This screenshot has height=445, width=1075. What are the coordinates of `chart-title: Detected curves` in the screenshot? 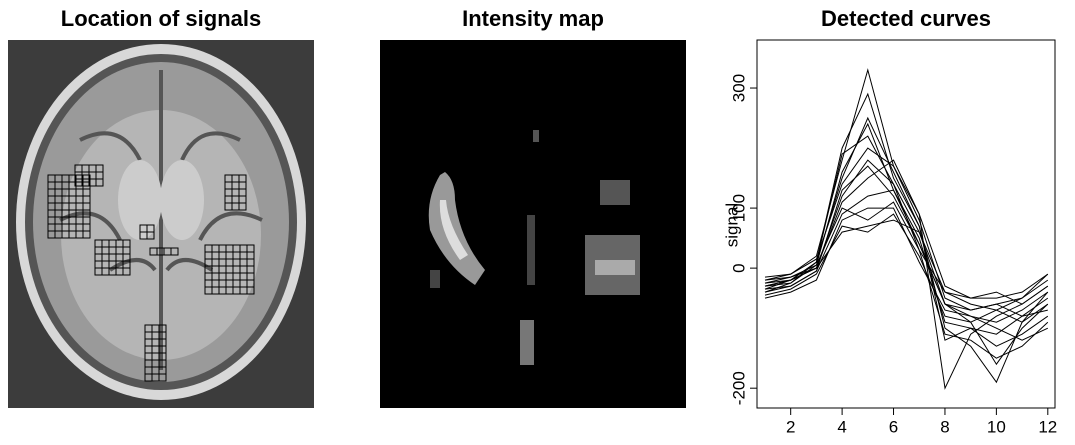 It's located at (906, 18).